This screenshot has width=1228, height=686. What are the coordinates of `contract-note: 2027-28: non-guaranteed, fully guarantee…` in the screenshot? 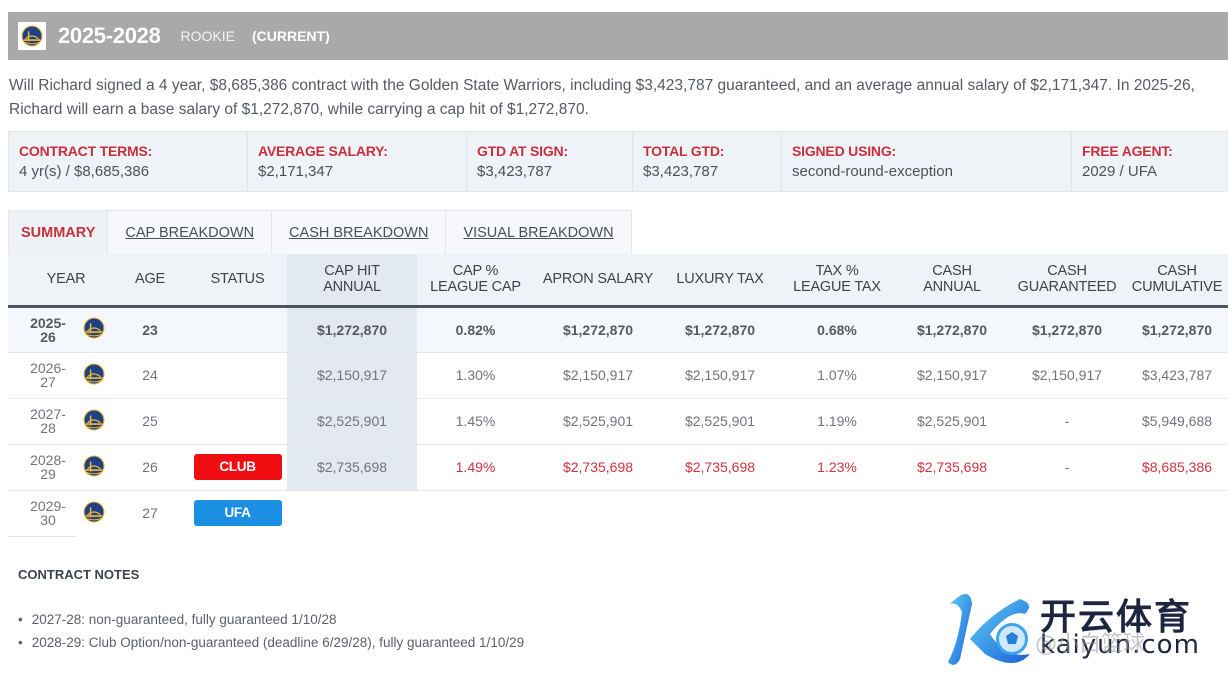 It's located at (271, 619).